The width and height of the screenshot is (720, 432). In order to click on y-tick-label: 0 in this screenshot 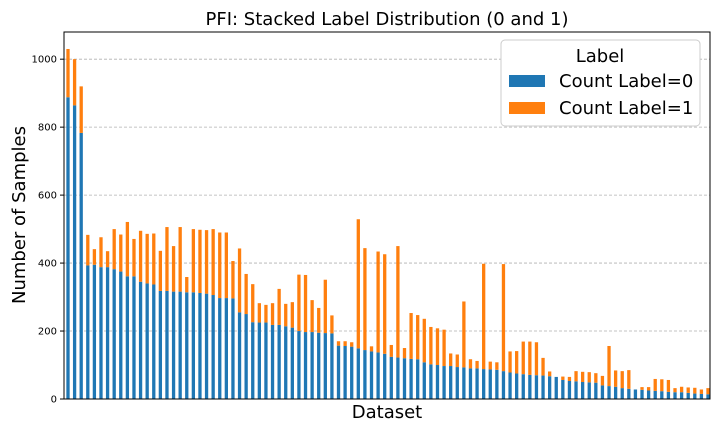, I will do `click(54, 400)`.